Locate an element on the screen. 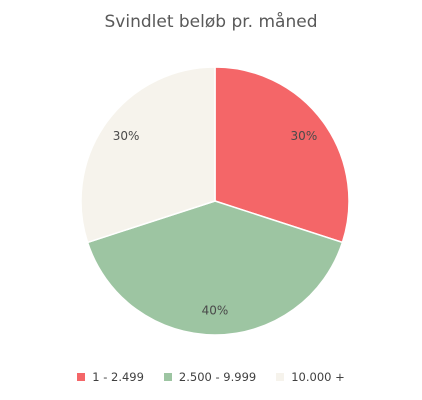 Image resolution: width=422 pixels, height=400 pixels. legend-item: 2.500 - 9.999 is located at coordinates (210, 377).